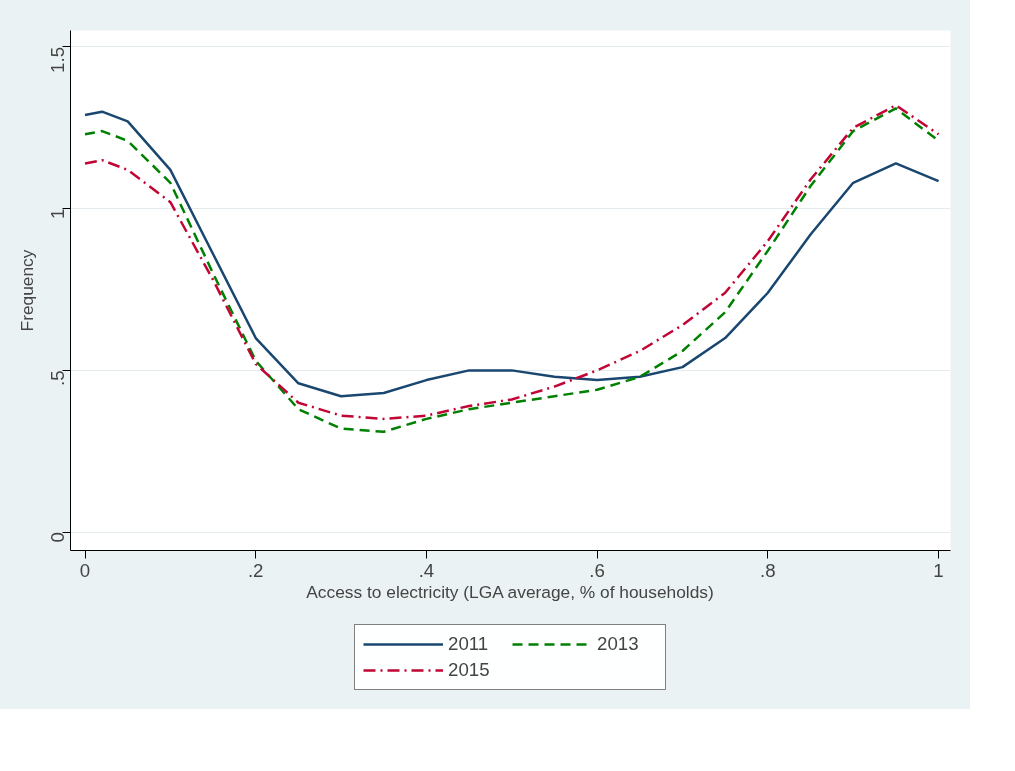 The image size is (1015, 771). What do you see at coordinates (57, 537) in the screenshot?
I see `y-tick-label: 0` at bounding box center [57, 537].